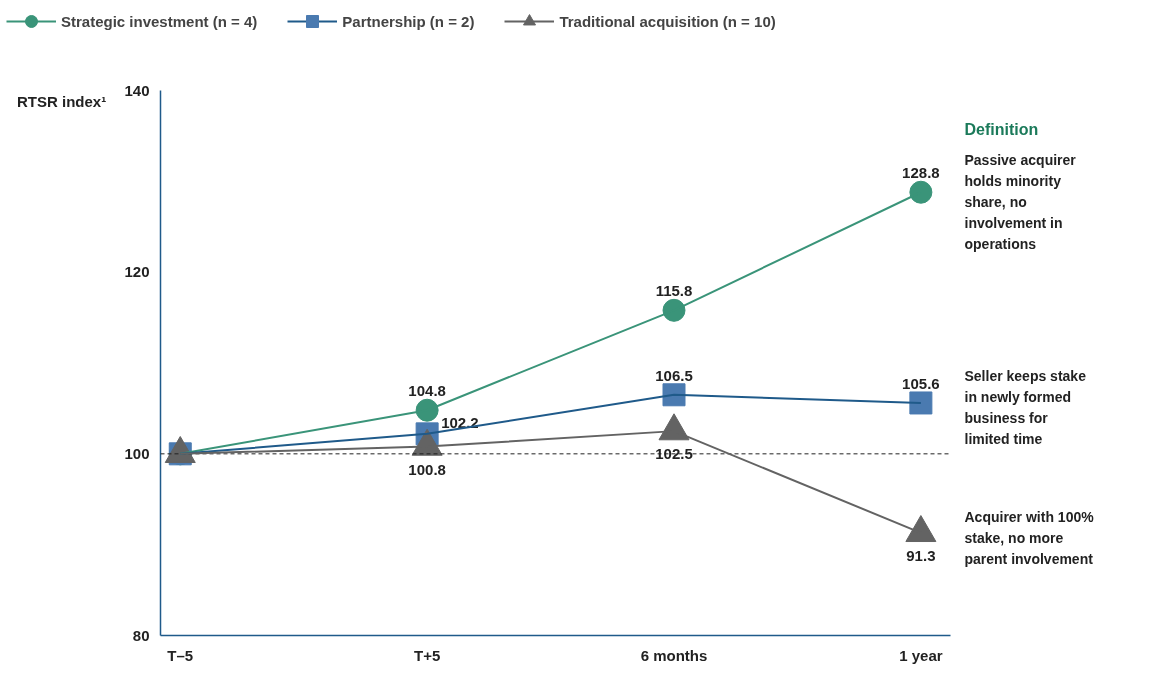 This screenshot has height=679, width=1153. Describe the element at coordinates (674, 454) in the screenshot. I see `data-label: 102.5` at that location.